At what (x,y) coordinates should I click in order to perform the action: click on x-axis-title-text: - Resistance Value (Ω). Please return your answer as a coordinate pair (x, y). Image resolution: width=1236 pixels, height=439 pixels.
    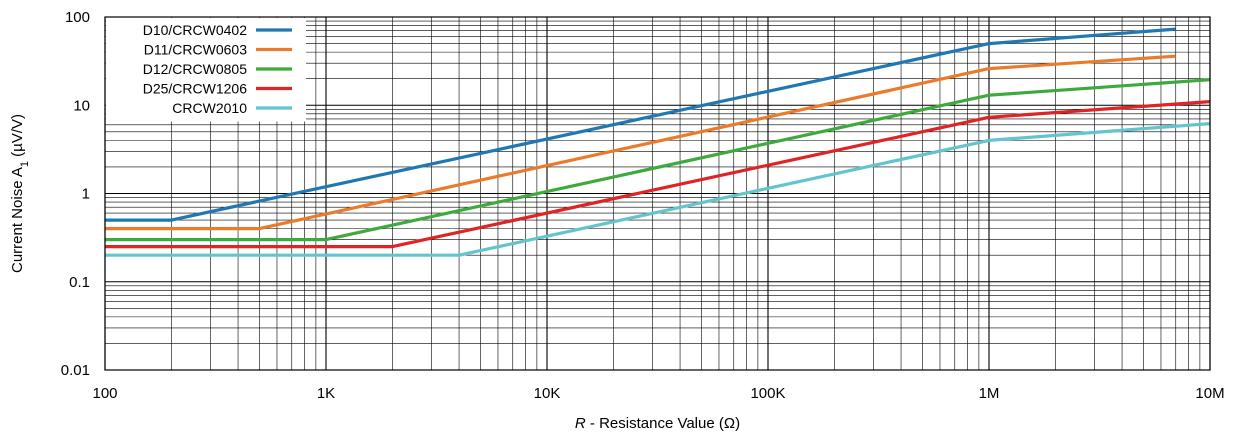
    Looking at the image, I should click on (663, 423).